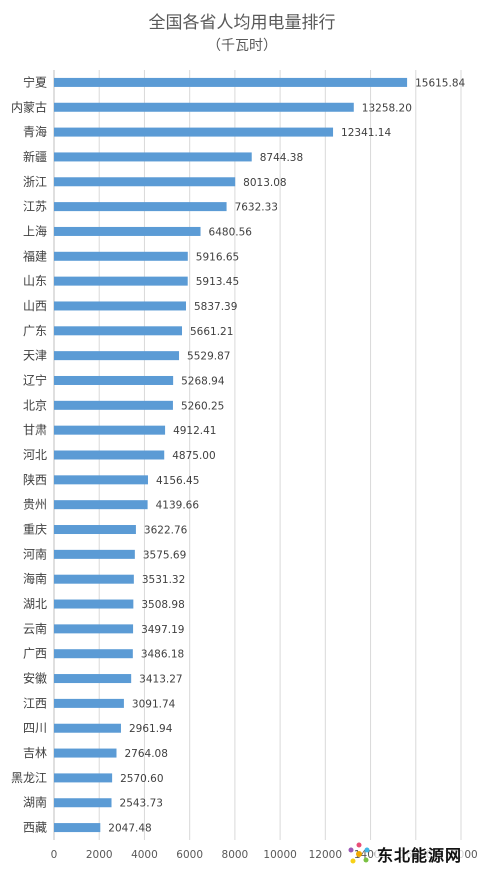 This screenshot has width=484, height=874. What do you see at coordinates (166, 531) in the screenshot?
I see `data-label: 3622.76` at bounding box center [166, 531].